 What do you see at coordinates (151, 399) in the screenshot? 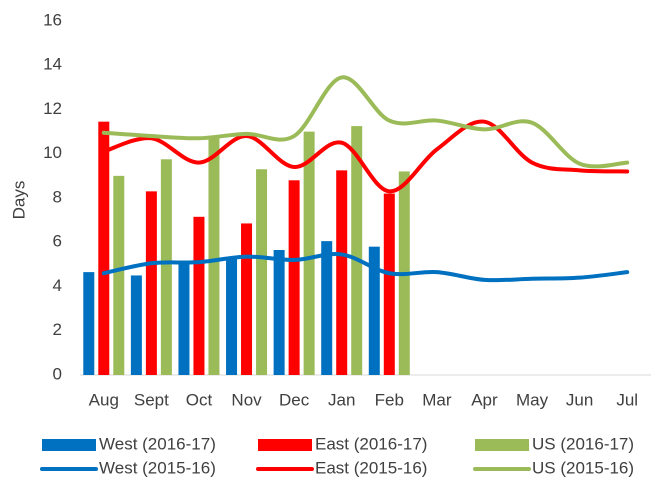
I see `x-tick-label: Sept` at bounding box center [151, 399].